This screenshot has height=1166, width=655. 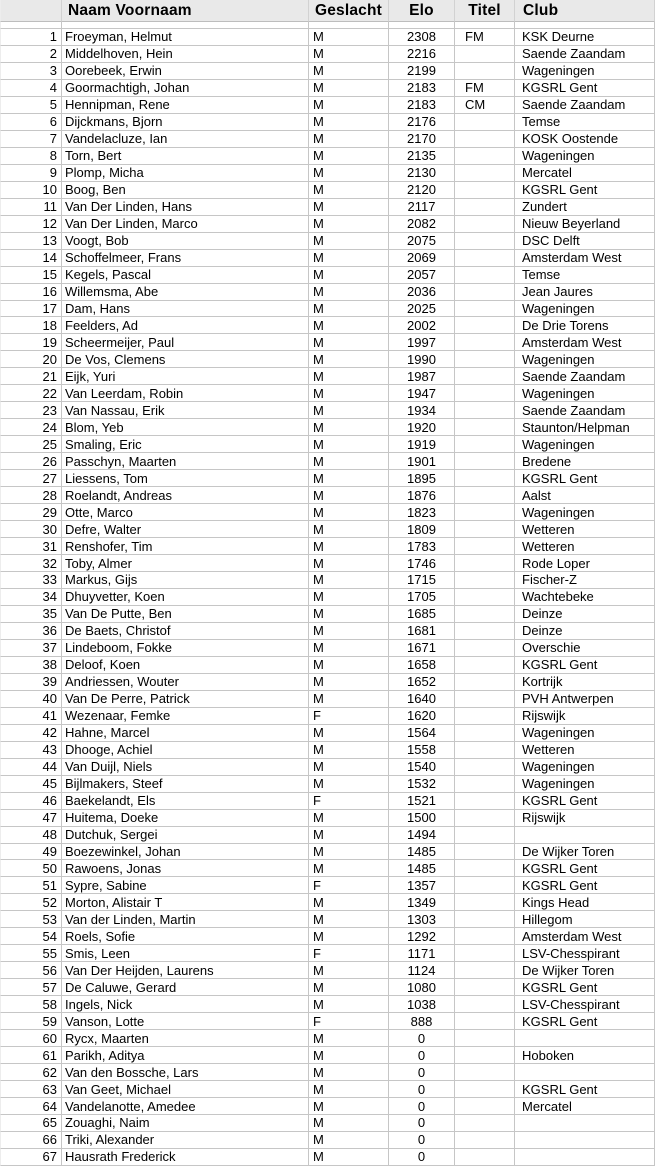 What do you see at coordinates (185, 801) in the screenshot?
I see `name-cell: Baekelandt, Els` at bounding box center [185, 801].